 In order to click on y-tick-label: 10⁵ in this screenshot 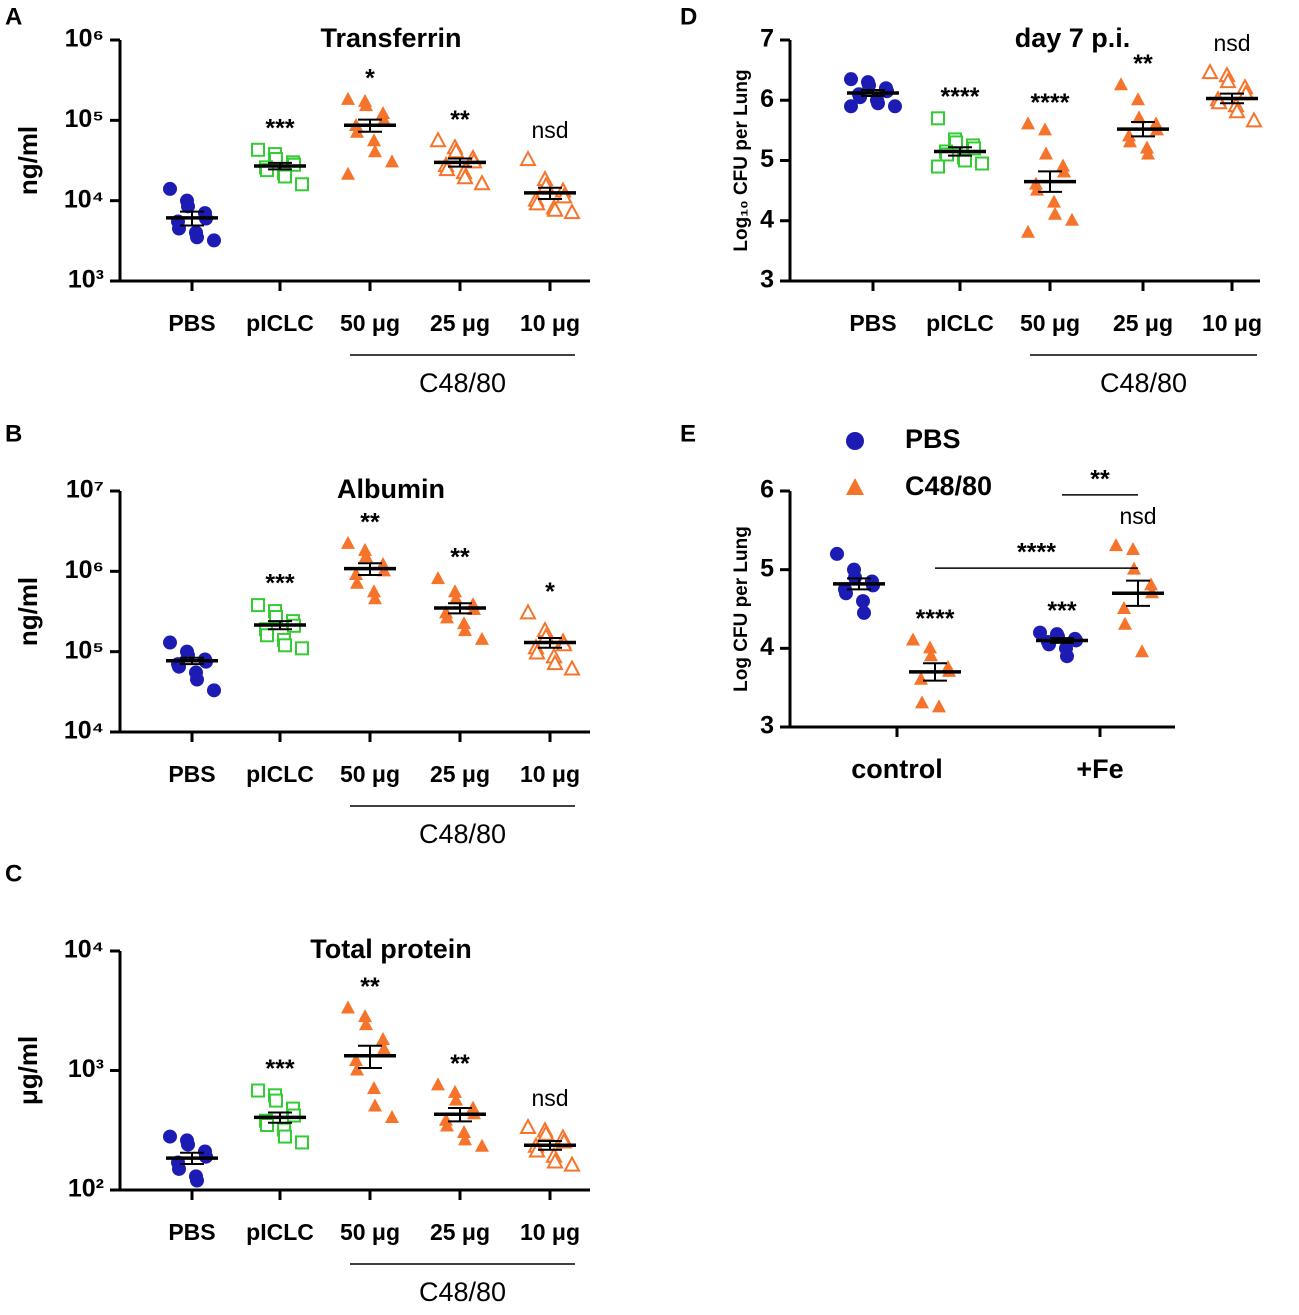, I will do `click(84, 650)`.